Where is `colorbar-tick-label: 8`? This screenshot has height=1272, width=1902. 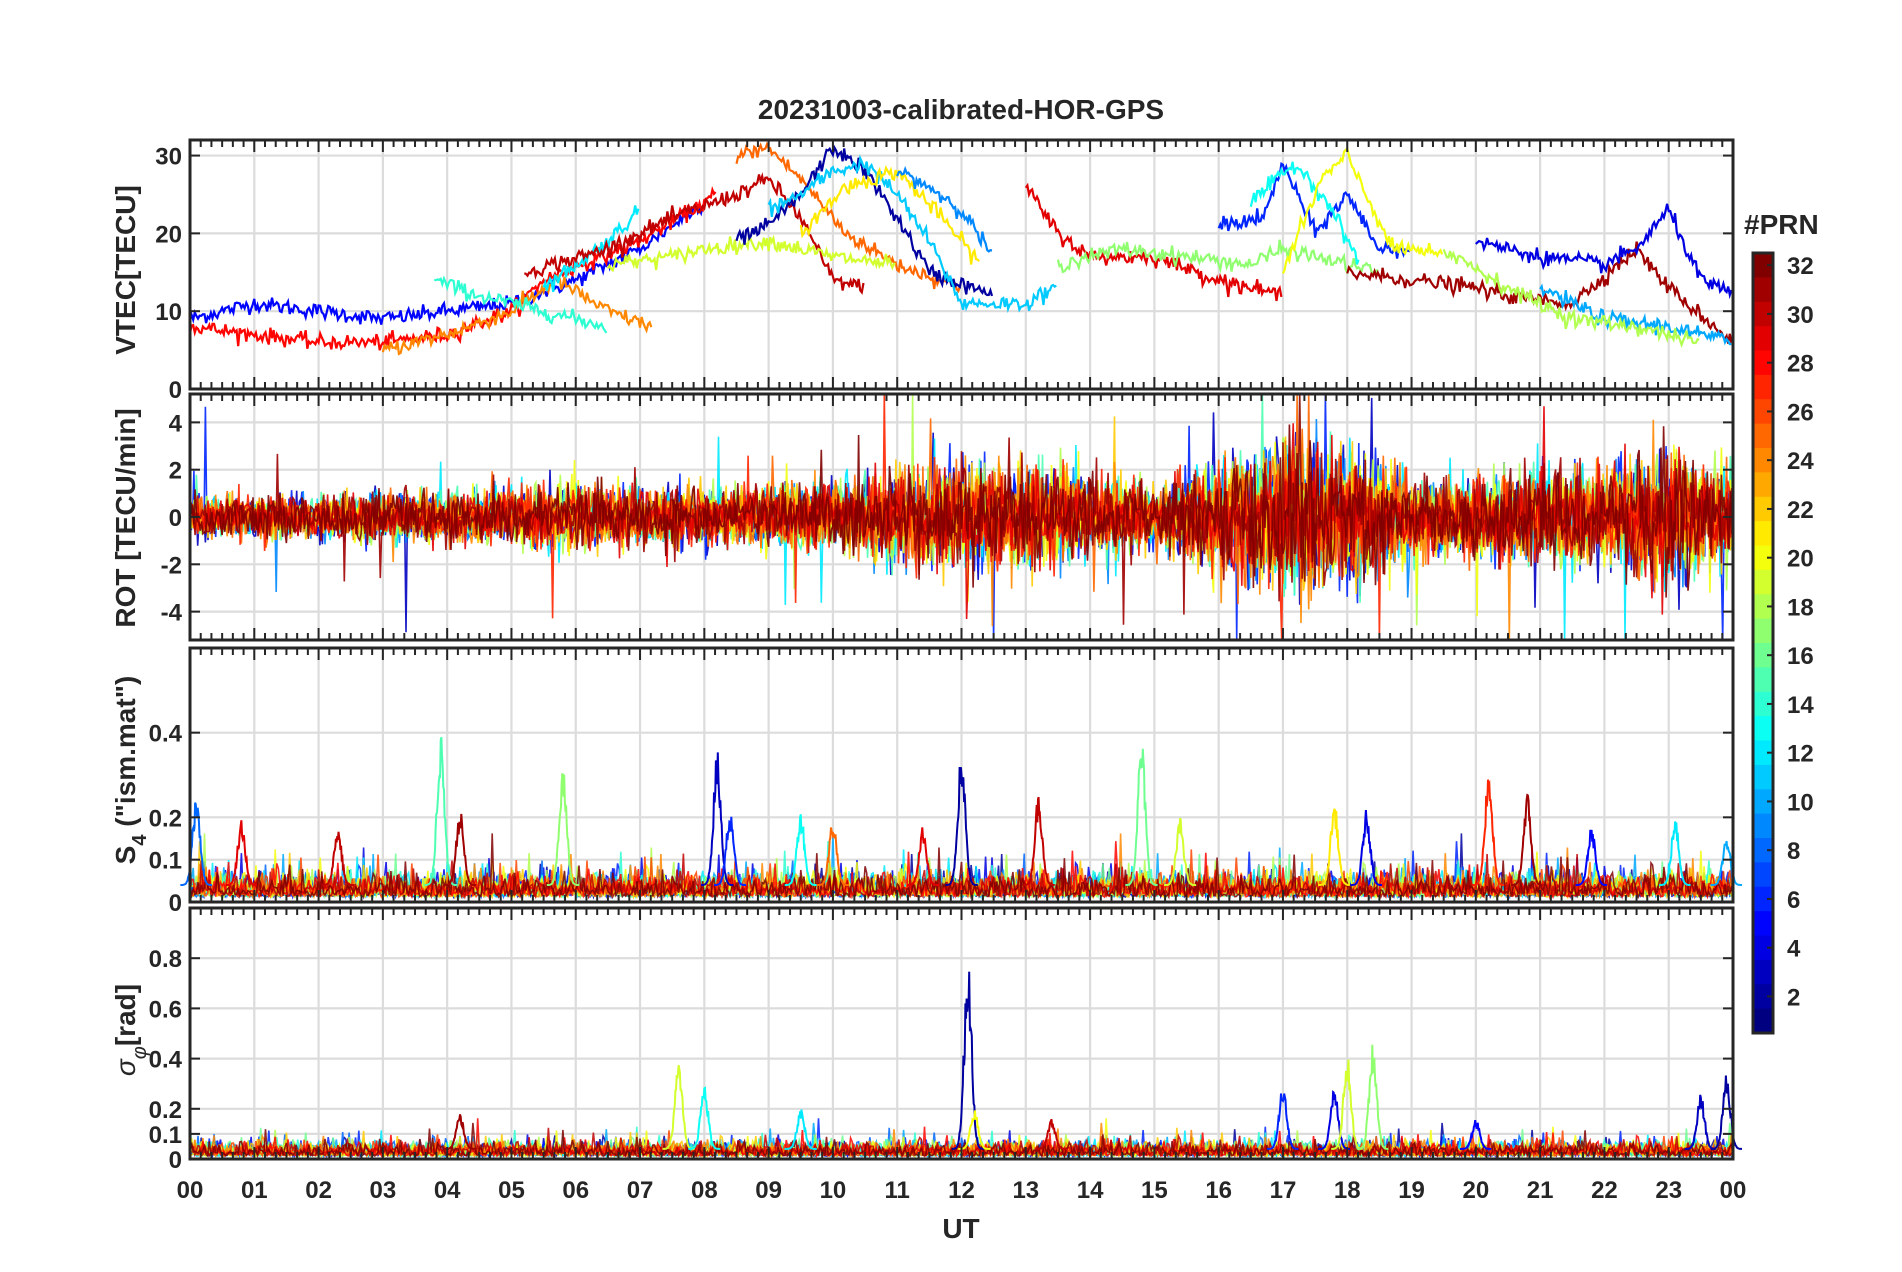
colorbar-tick-label: 8 is located at coordinates (1793, 851).